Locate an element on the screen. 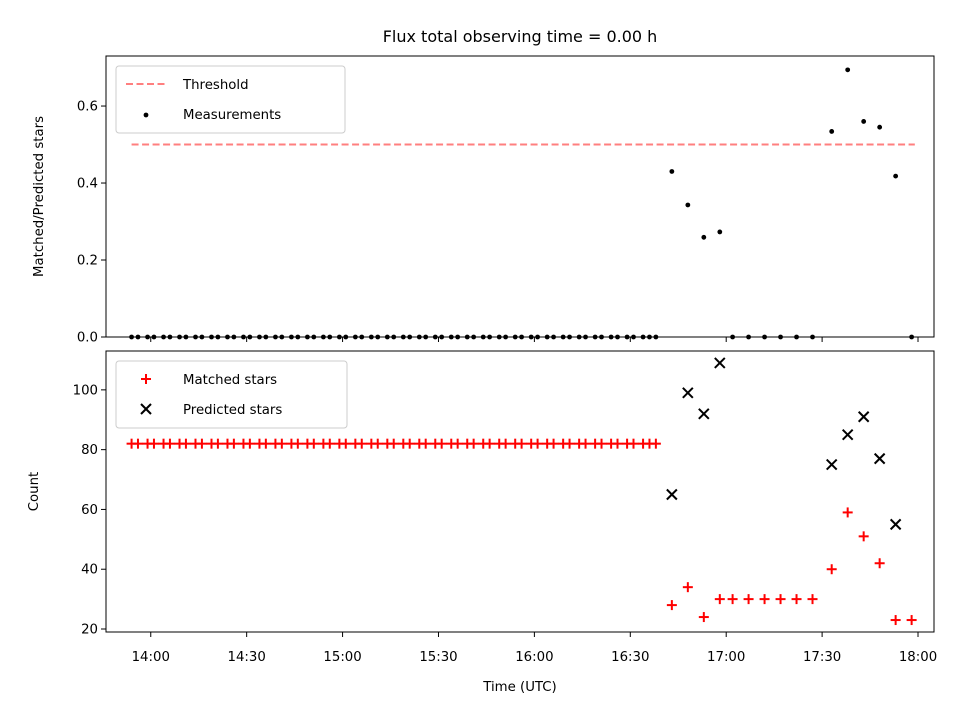 The image size is (960, 720). legend-matched-swatch is located at coordinates (146, 379).